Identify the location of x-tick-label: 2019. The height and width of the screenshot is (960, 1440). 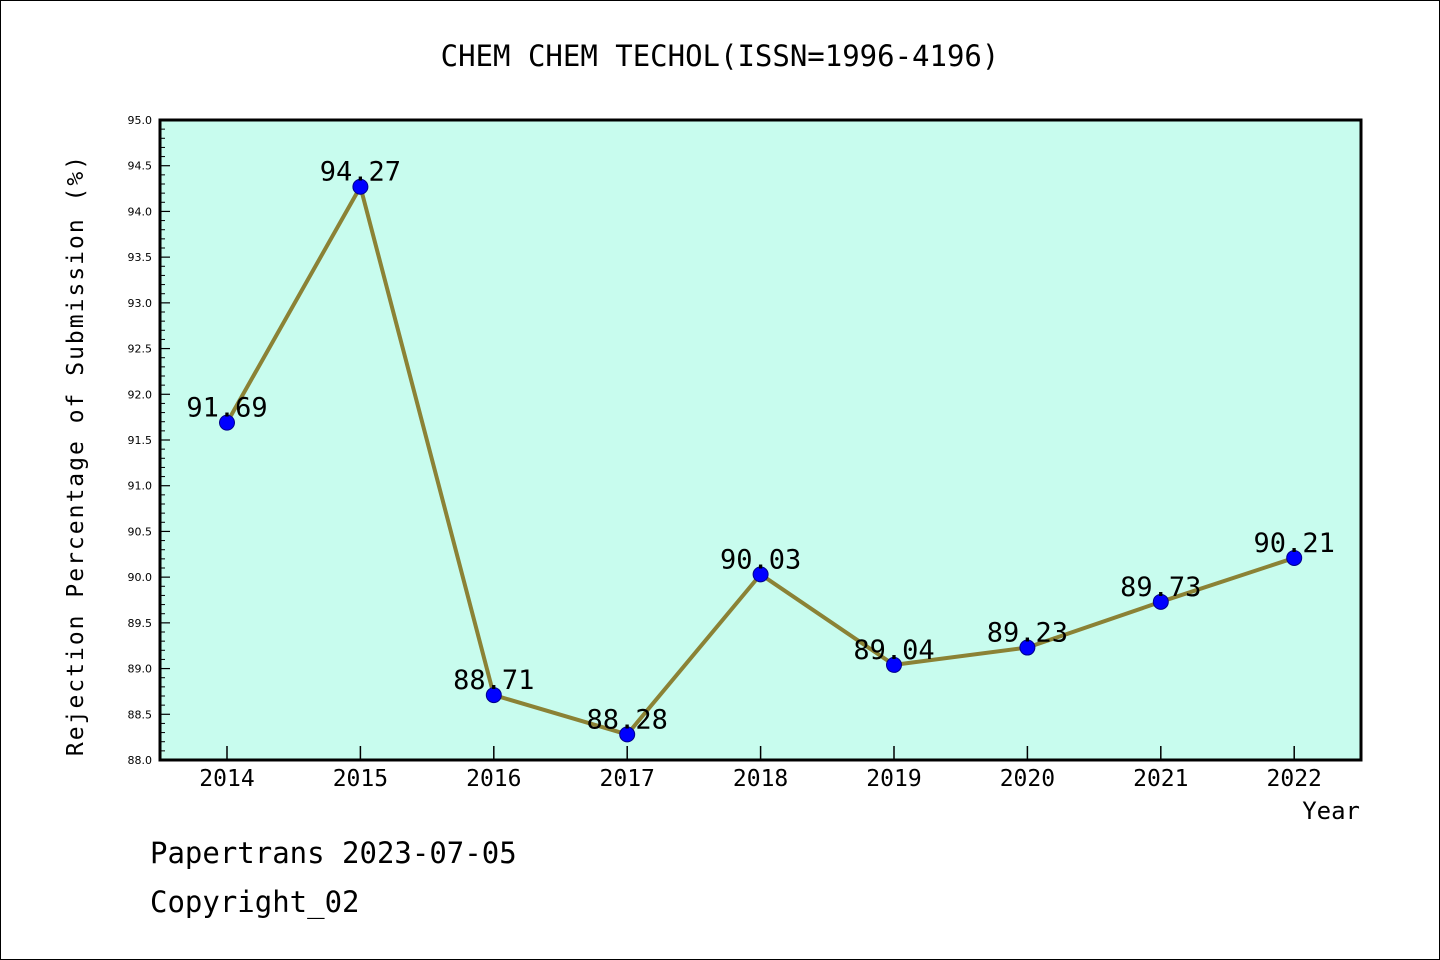
(893, 779).